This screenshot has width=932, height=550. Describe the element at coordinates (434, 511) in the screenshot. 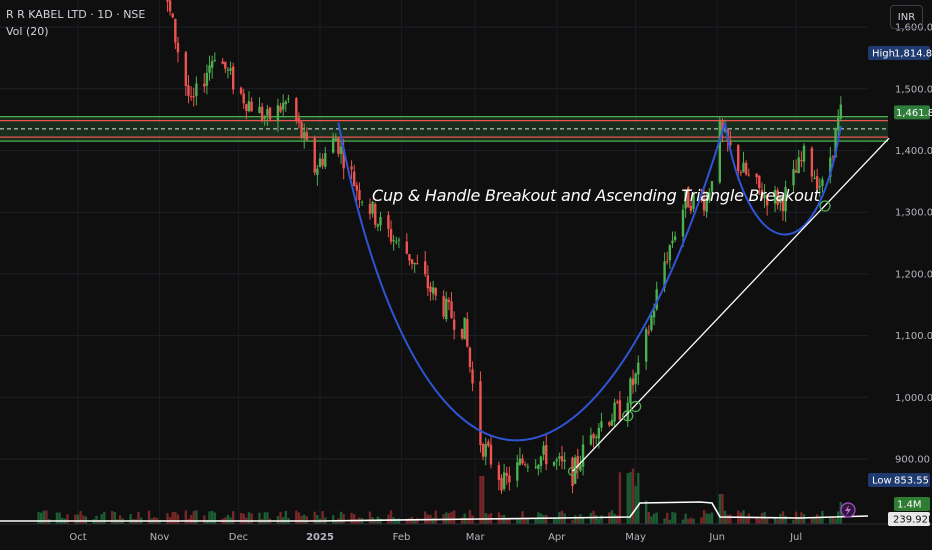

I see `volume-ma-line` at that location.